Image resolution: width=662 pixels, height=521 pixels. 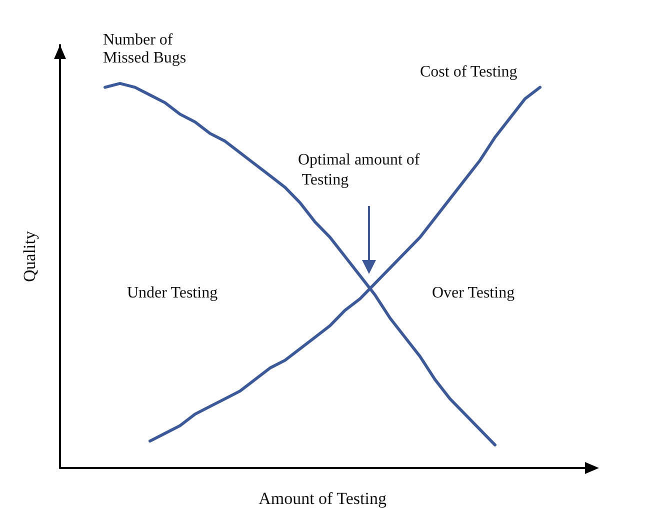 I want to click on y-axis-title: Quality, so click(x=29, y=256).